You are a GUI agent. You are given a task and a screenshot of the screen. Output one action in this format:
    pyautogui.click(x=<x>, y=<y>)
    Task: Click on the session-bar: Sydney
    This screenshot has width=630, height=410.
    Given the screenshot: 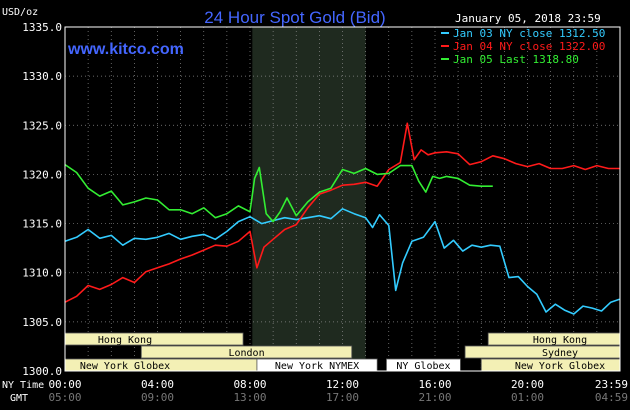 What is the action you would take?
    pyautogui.click(x=542, y=352)
    